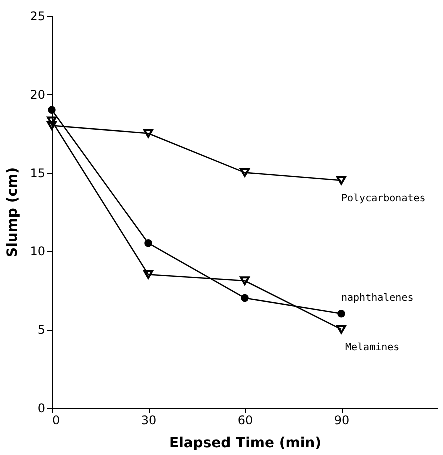 Image resolution: width=443 pixels, height=455 pixels. Describe the element at coordinates (38, 17) in the screenshot. I see `y-tick-label: 25` at that location.